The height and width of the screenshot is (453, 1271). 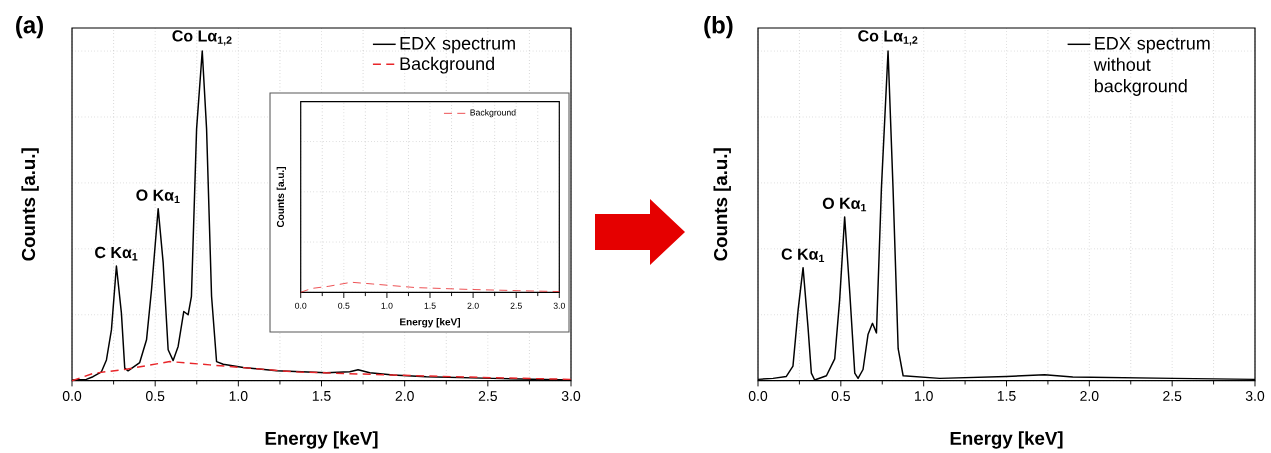 What do you see at coordinates (457, 45) in the screenshot?
I see `legend-label: EDX spectrum` at bounding box center [457, 45].